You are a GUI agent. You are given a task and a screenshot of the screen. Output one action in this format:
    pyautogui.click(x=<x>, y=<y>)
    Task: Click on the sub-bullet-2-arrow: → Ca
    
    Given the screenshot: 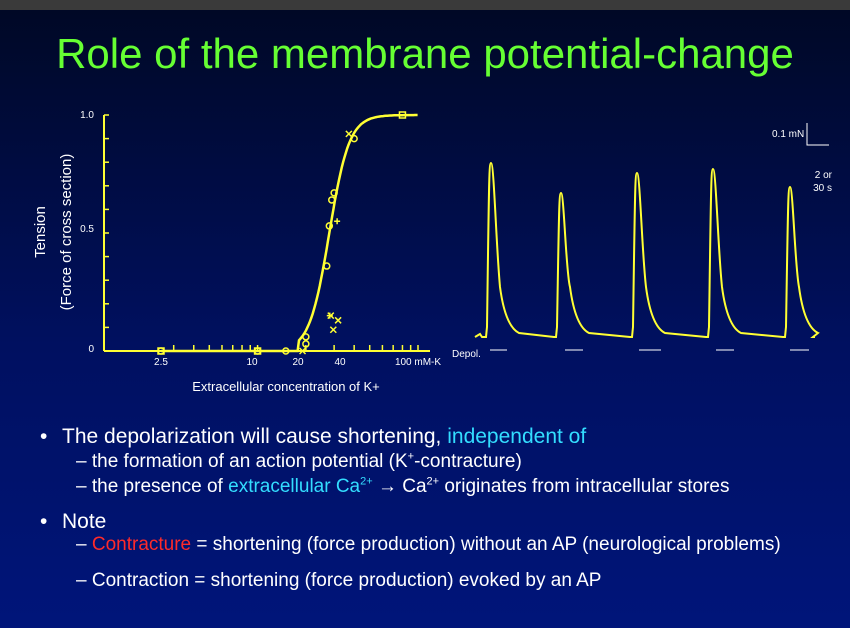 What is the action you would take?
    pyautogui.click(x=399, y=486)
    